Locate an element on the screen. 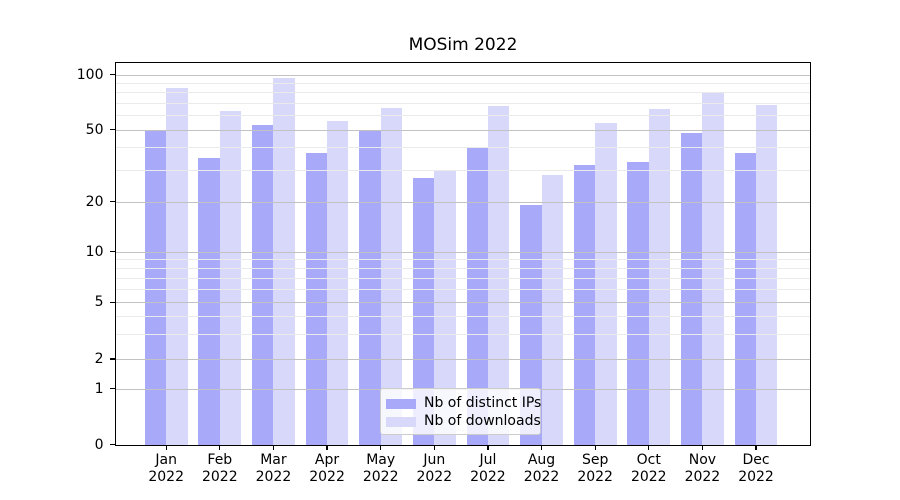 Image resolution: width=900 pixels, height=500 pixels. x-tick-label: Sep 2022 is located at coordinates (595, 469).